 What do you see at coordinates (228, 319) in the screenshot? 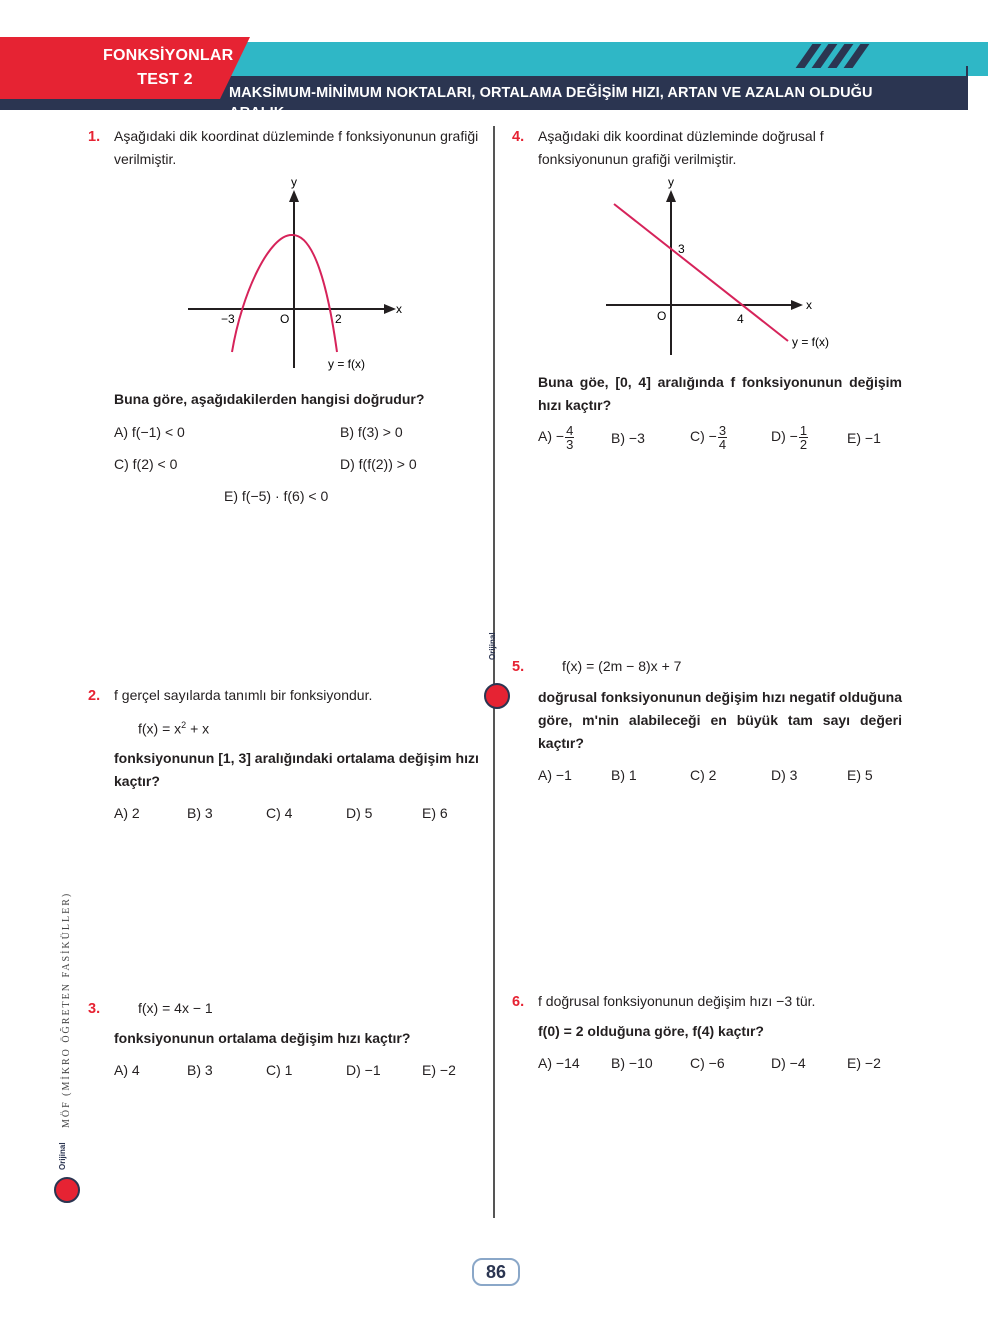
I see `q1-tick-left: −3` at bounding box center [228, 319].